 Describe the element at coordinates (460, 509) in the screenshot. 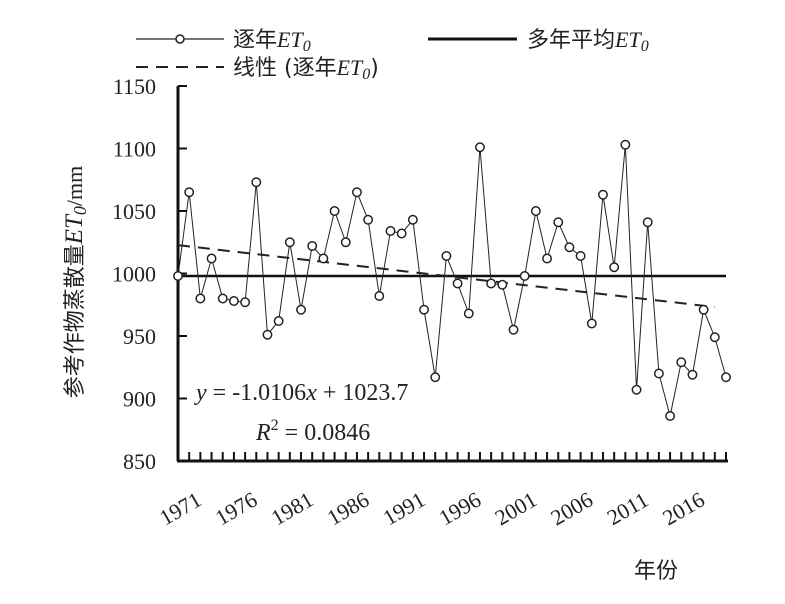

I see `x-tick-label: 1996` at that location.